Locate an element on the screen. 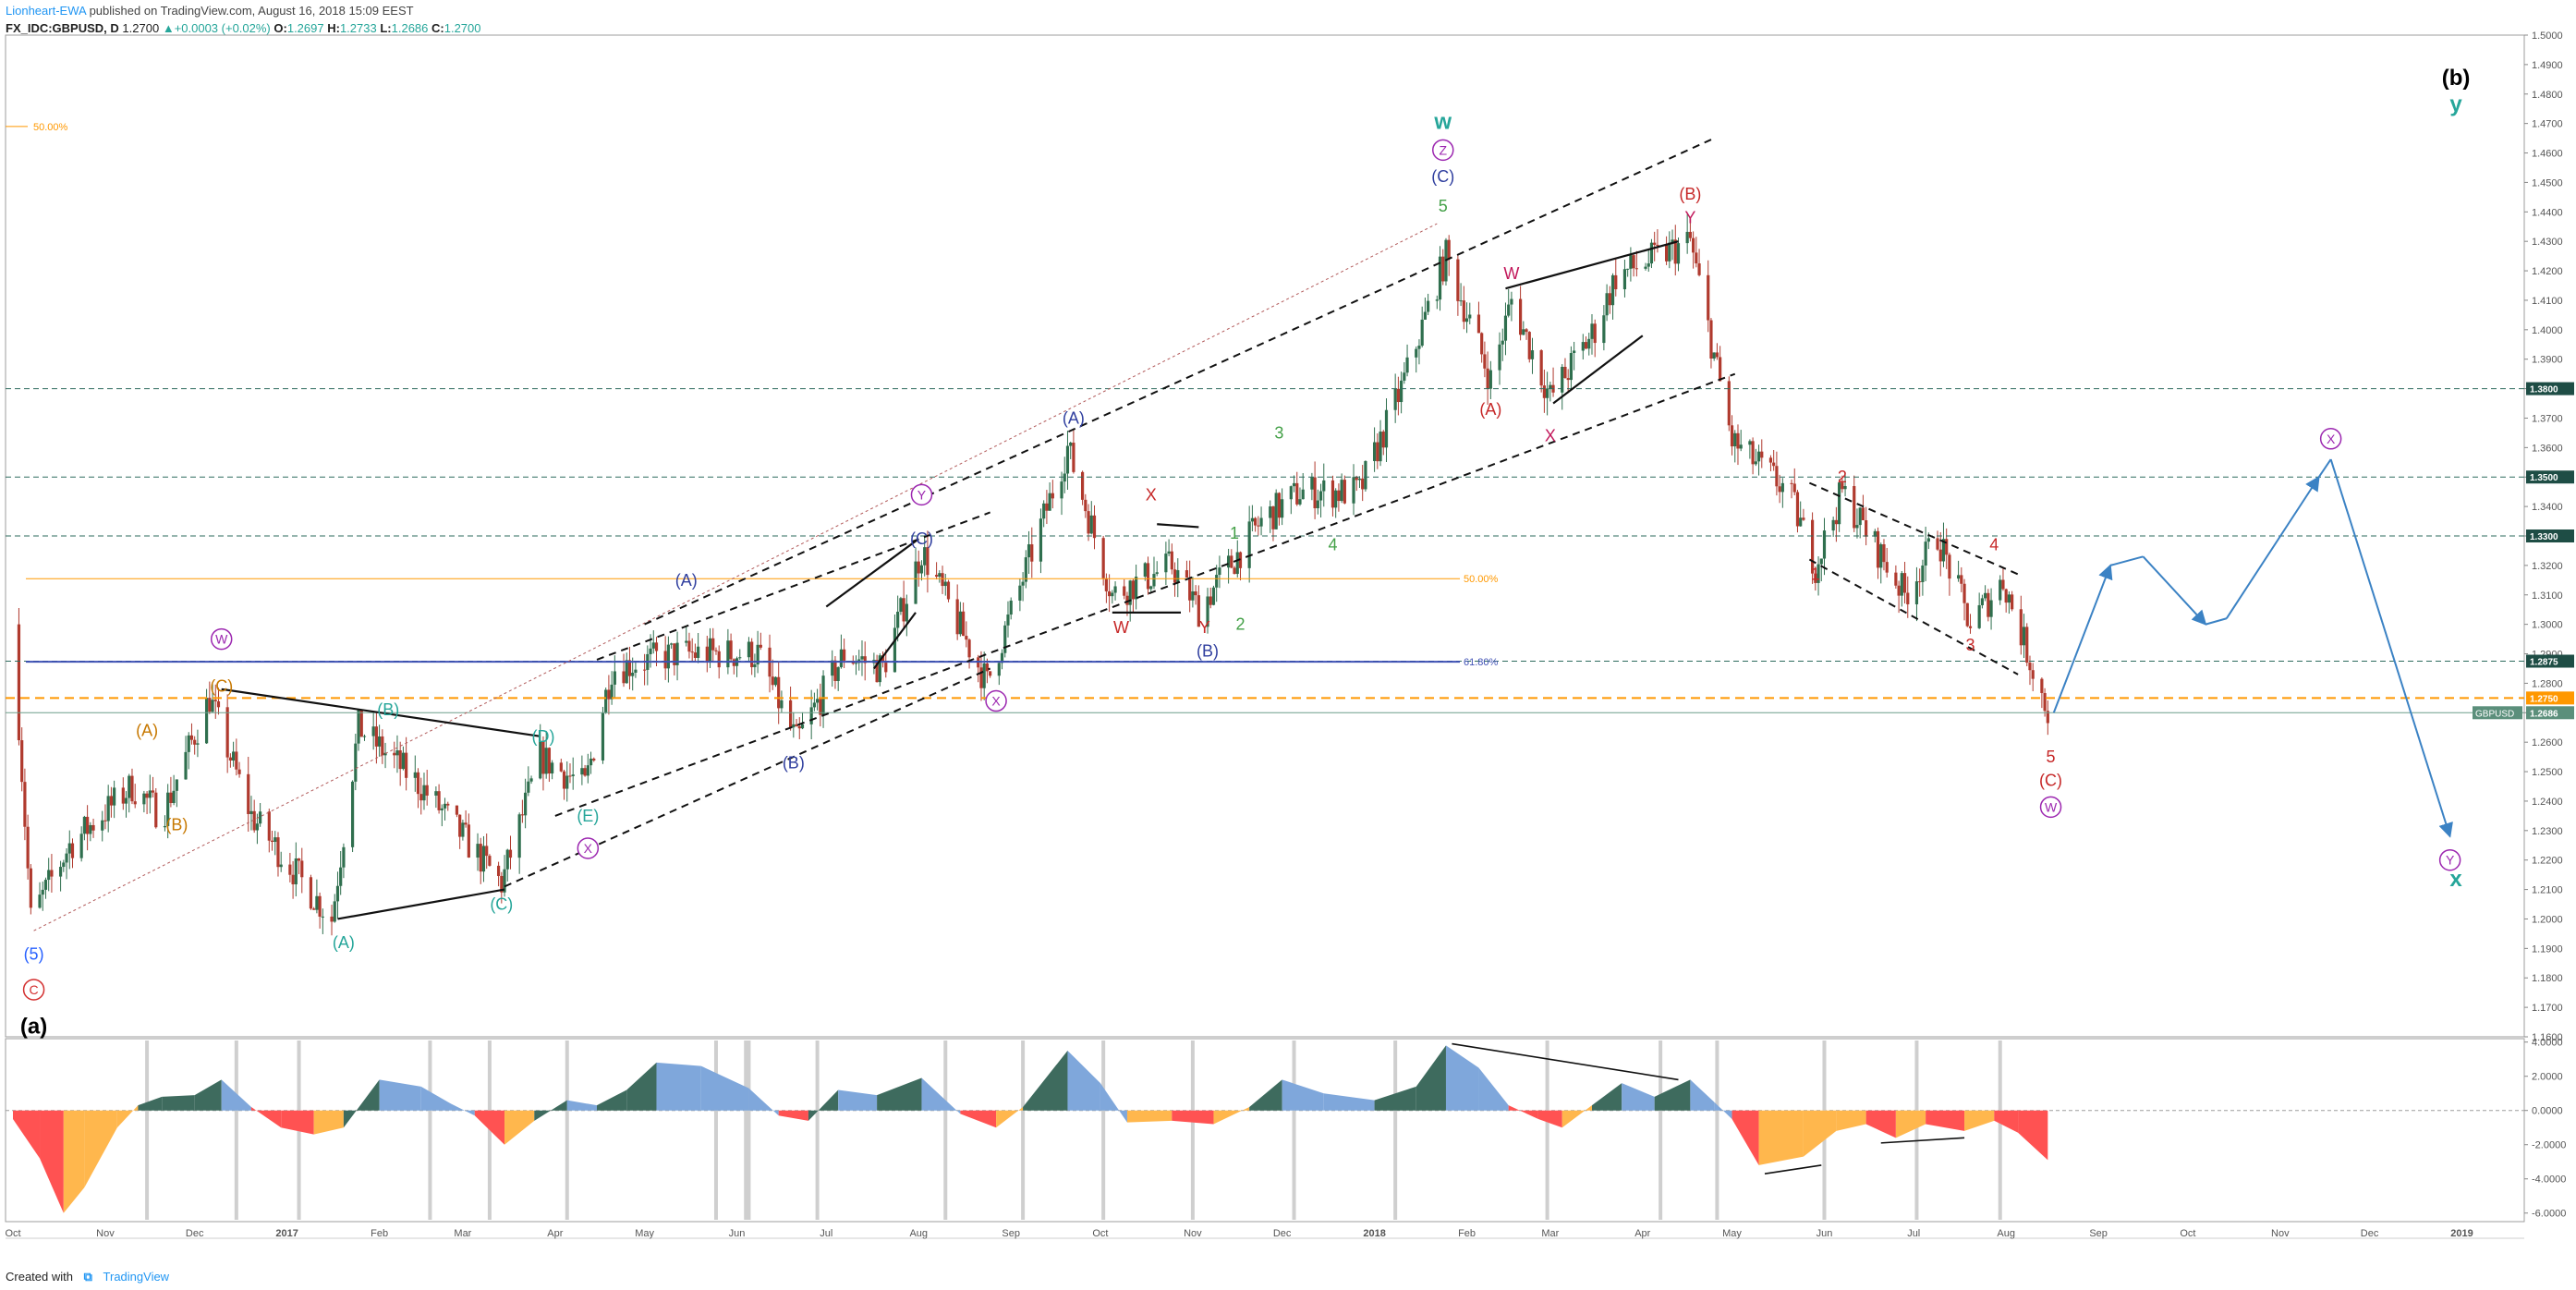 The image size is (2576, 1290). oscillator-area is located at coordinates (1030, 1130).